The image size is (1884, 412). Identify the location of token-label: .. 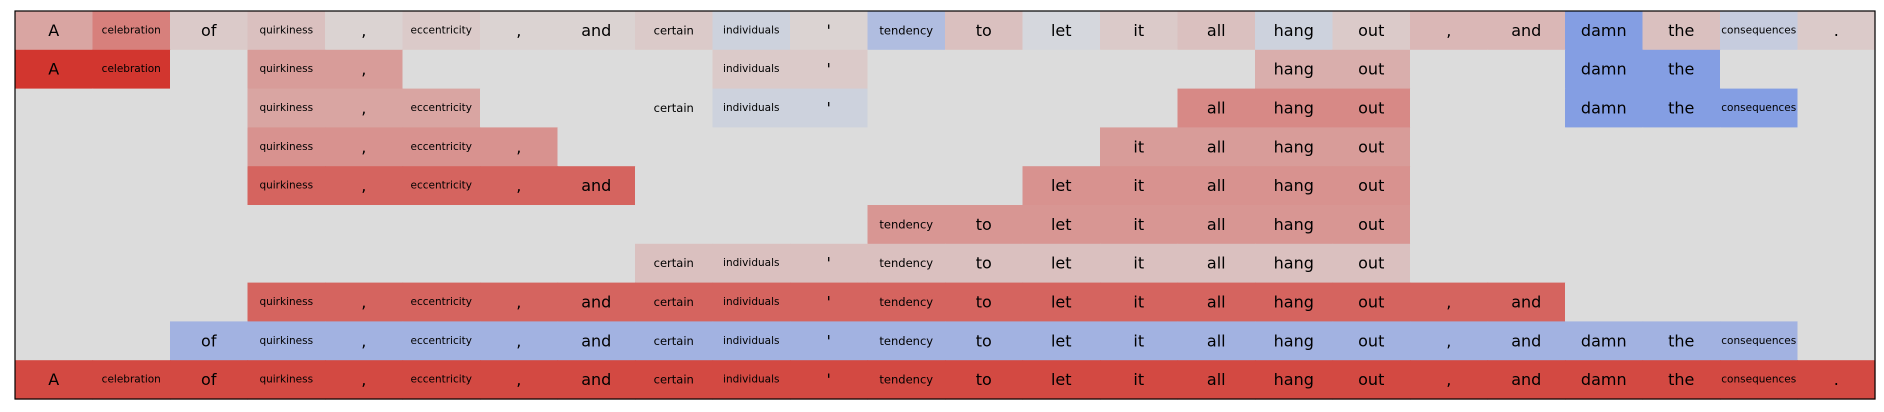
(1836, 30).